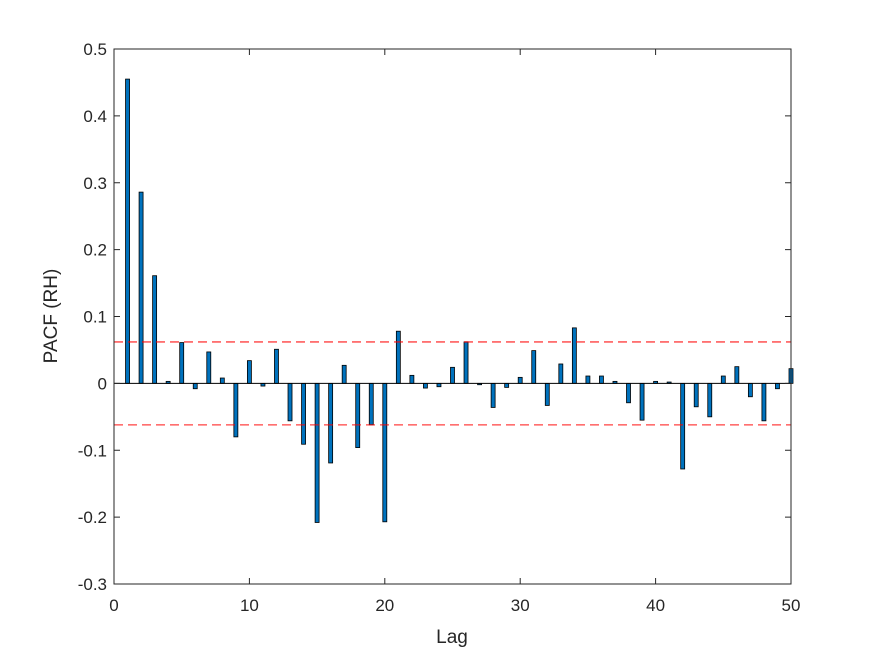  I want to click on x-tick-label: 50, so click(791, 605).